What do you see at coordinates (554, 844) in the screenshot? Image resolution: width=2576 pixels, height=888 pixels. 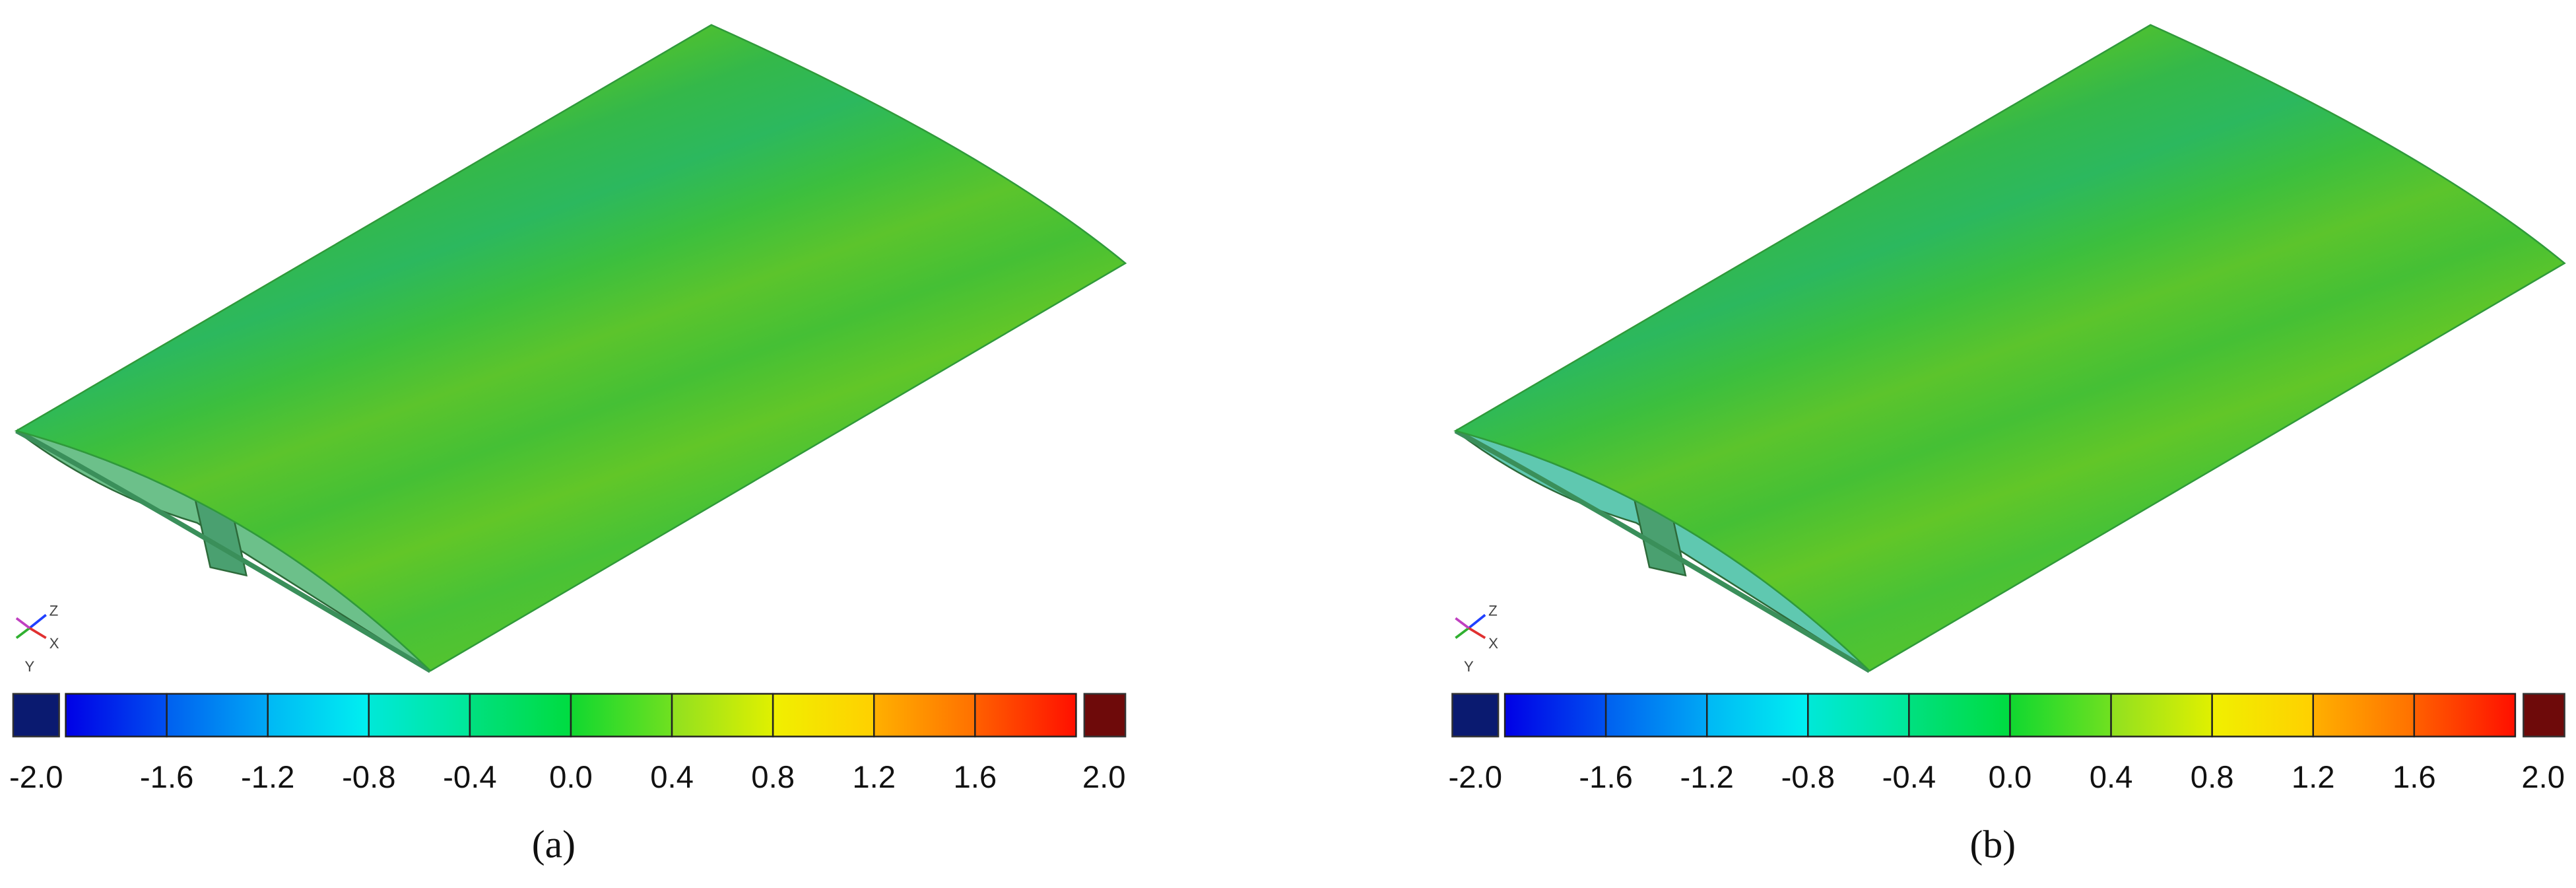 I see `panel-label: (a)` at bounding box center [554, 844].